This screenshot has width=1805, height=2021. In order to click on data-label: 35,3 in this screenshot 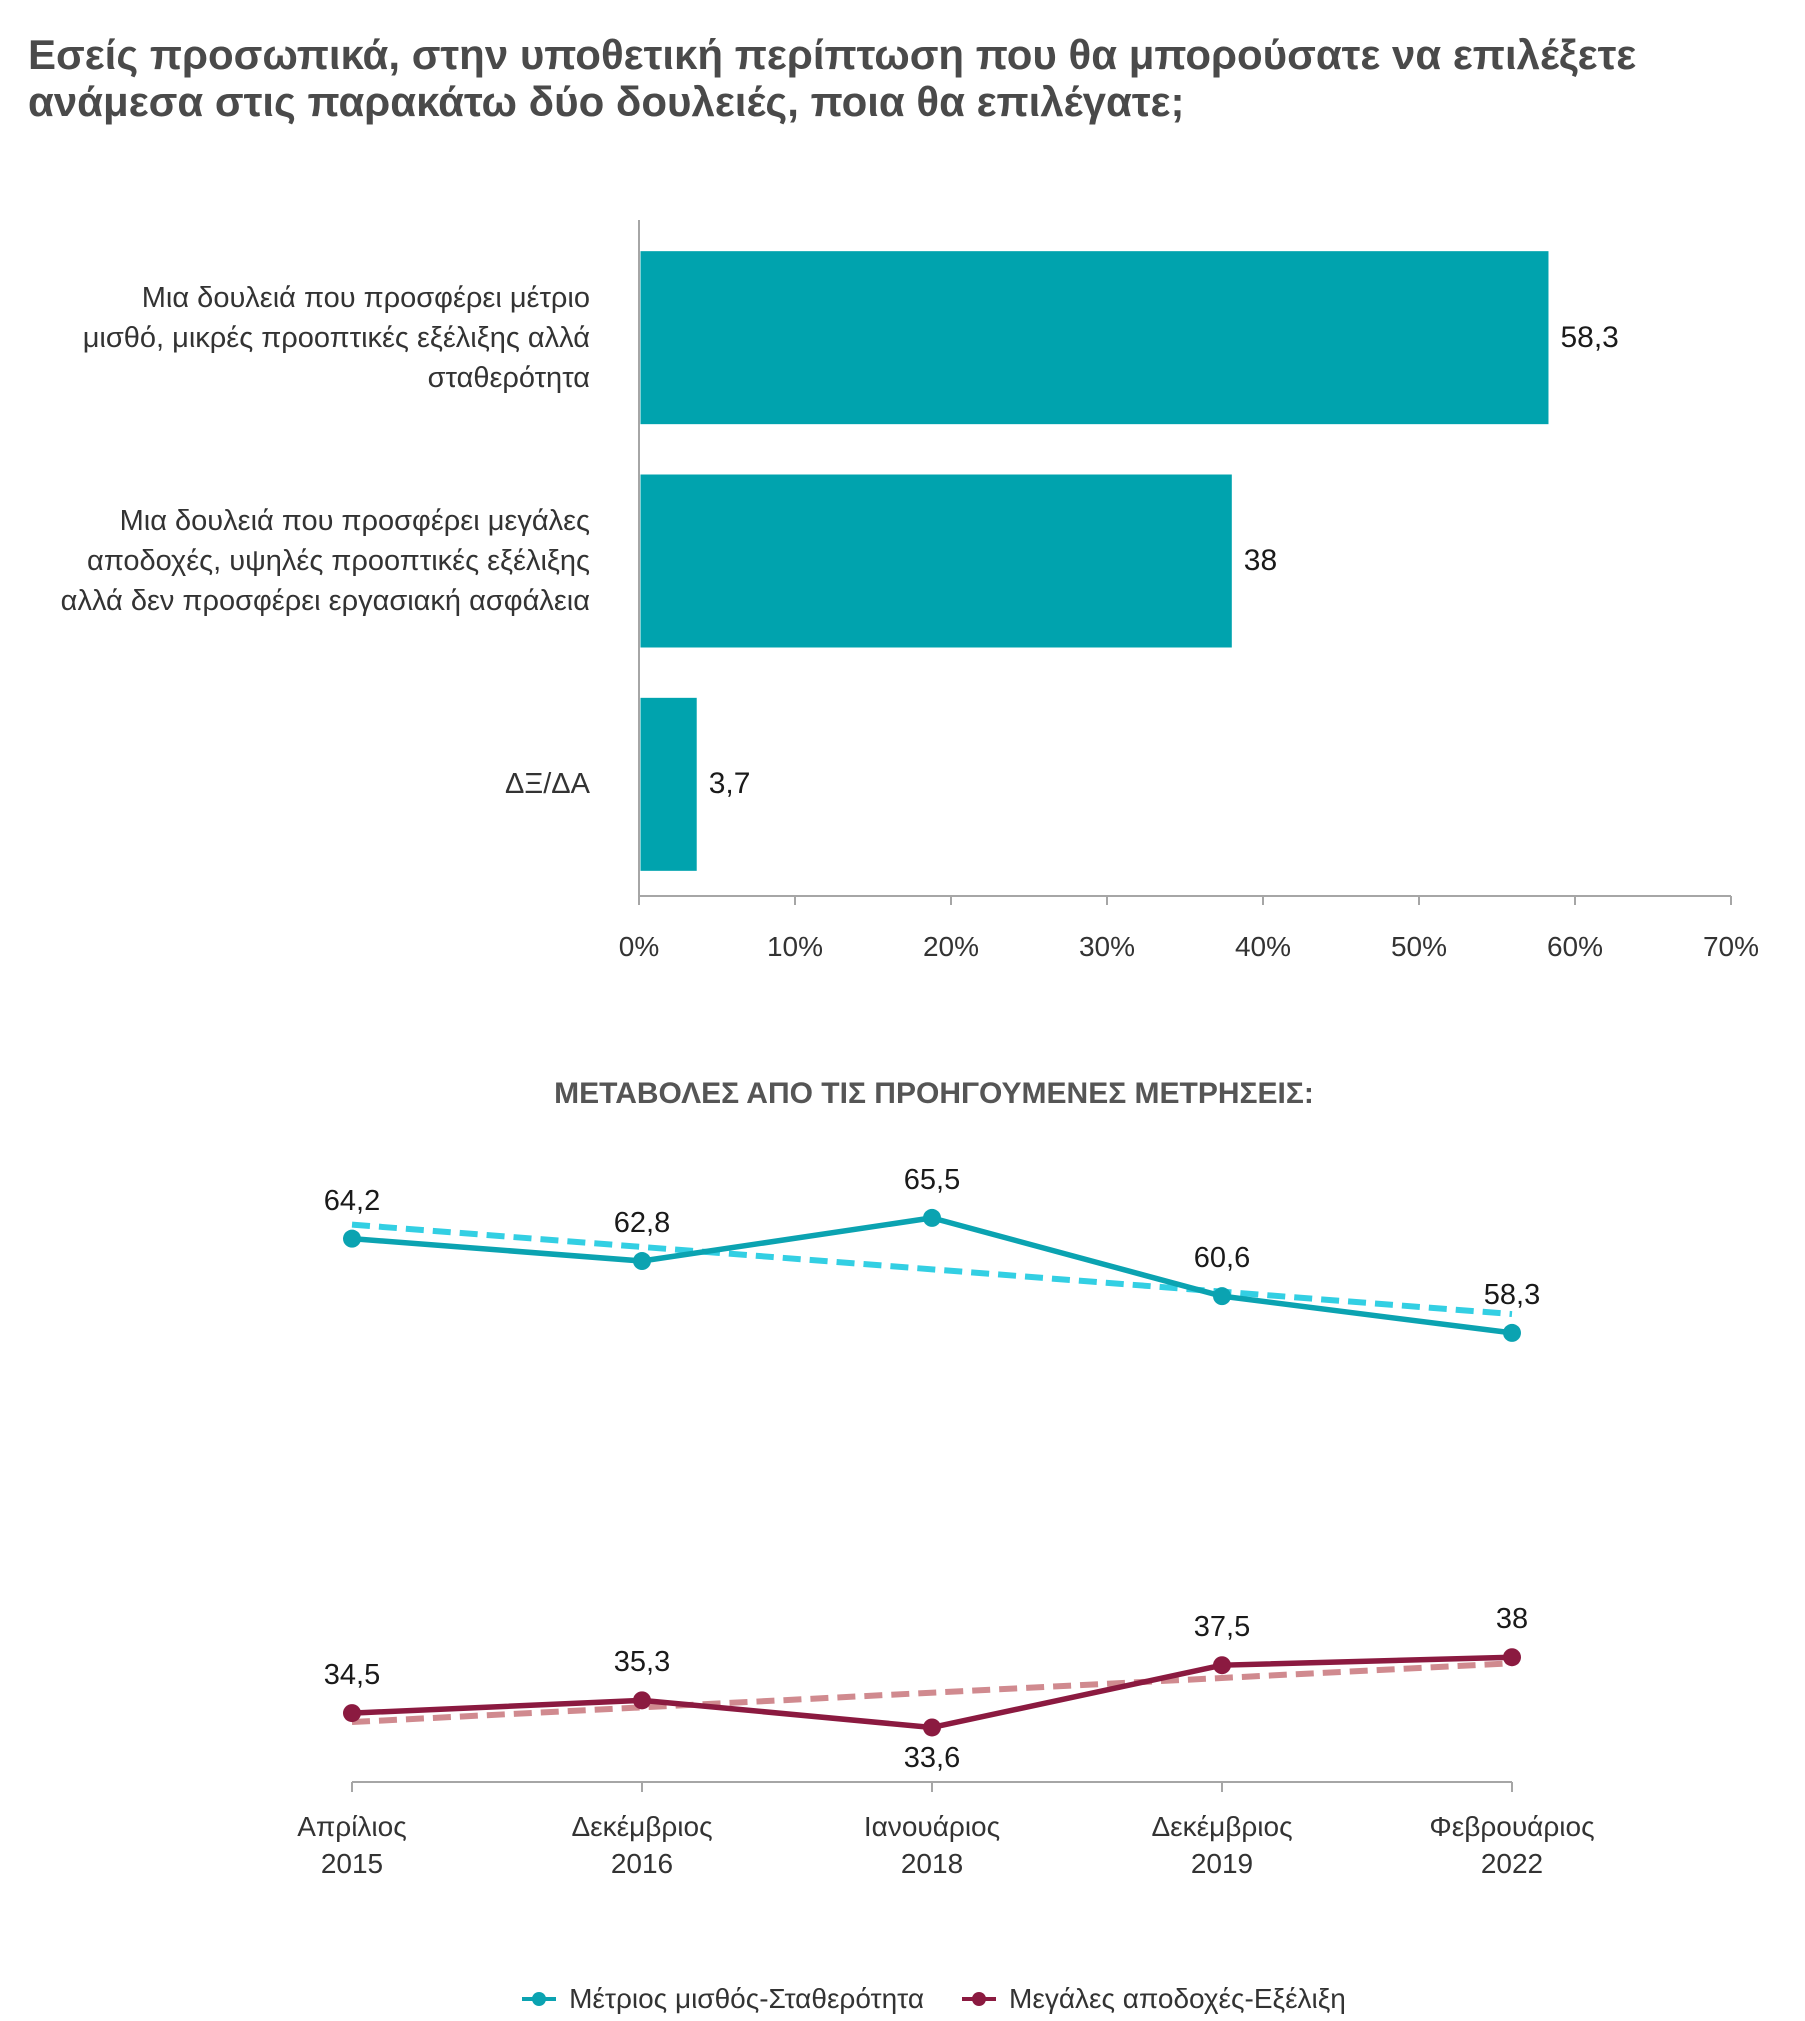, I will do `click(642, 1662)`.